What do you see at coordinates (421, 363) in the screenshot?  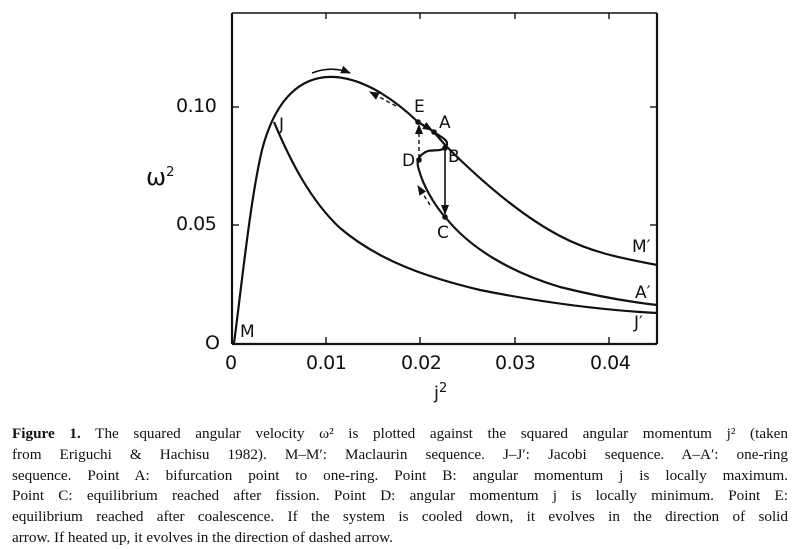 I see `x-tick-label: 0.02` at bounding box center [421, 363].